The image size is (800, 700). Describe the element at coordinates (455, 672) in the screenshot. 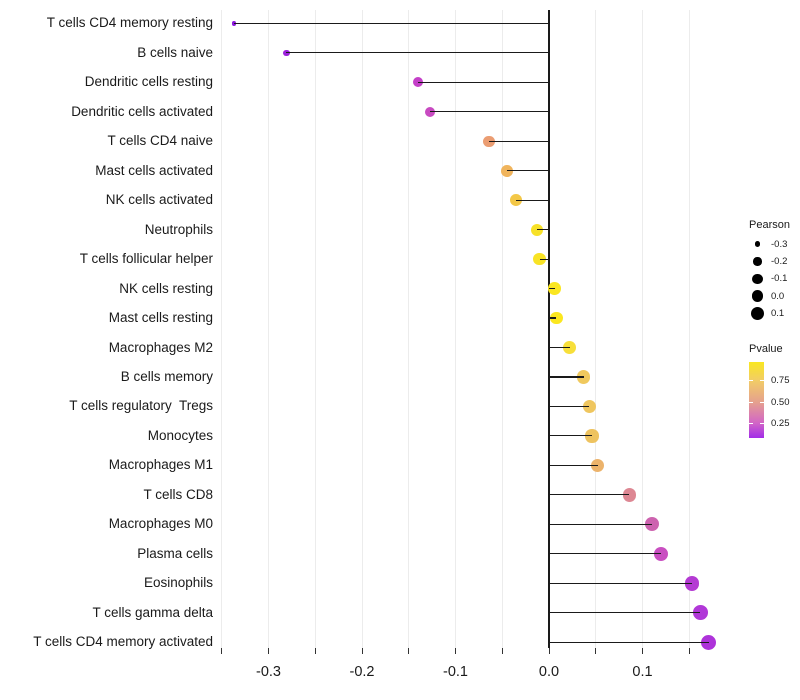

I see `x-axis-tick-label: -0.1` at that location.